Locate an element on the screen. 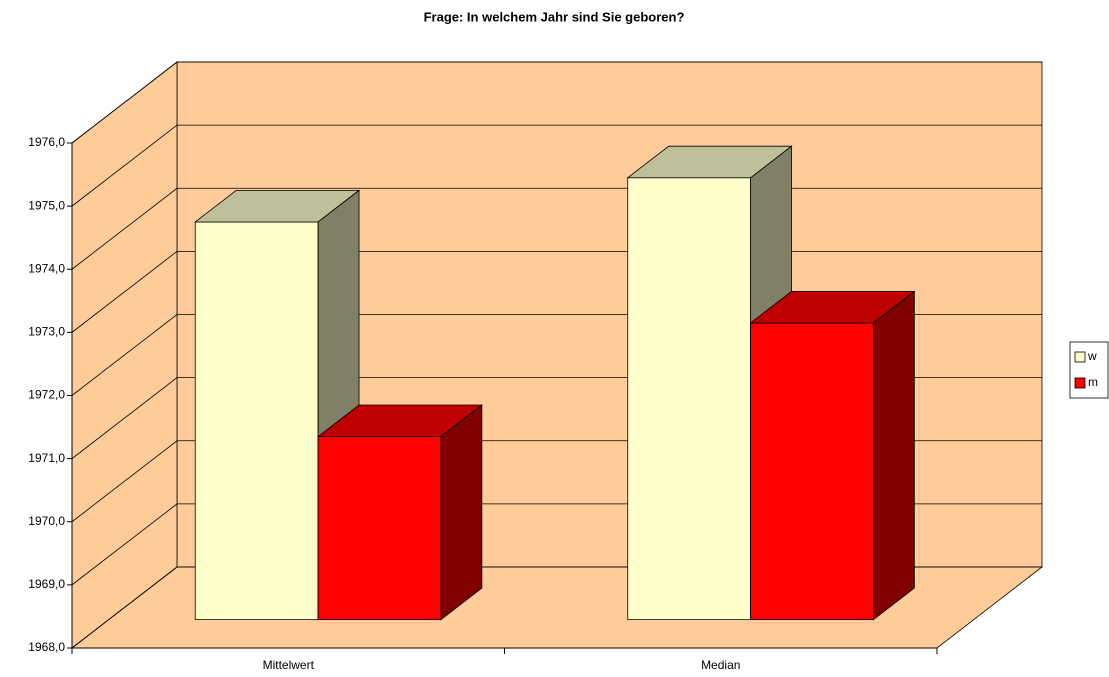  y-tick-label: 1971,0 is located at coordinates (46, 458).